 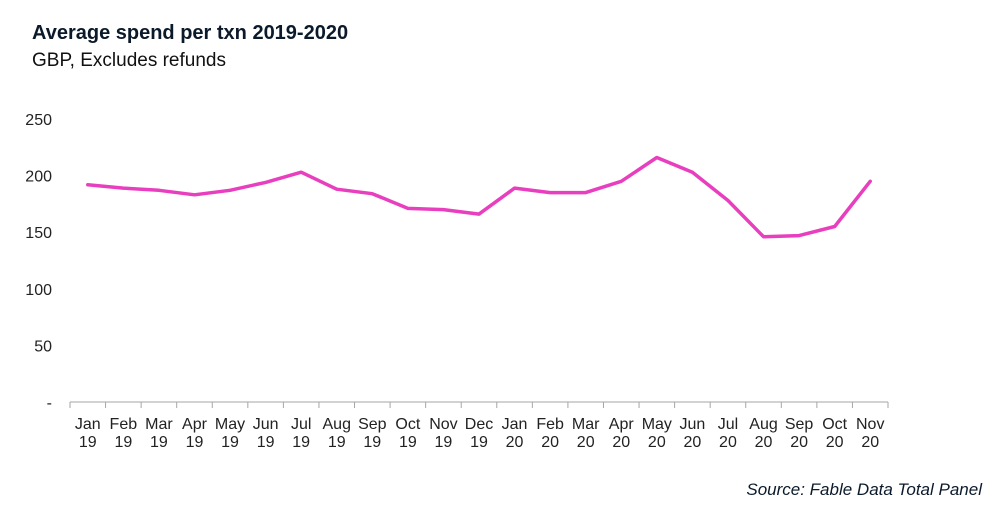 What do you see at coordinates (190, 33) in the screenshot?
I see `chart-title: Average spend per txn 2019-2020` at bounding box center [190, 33].